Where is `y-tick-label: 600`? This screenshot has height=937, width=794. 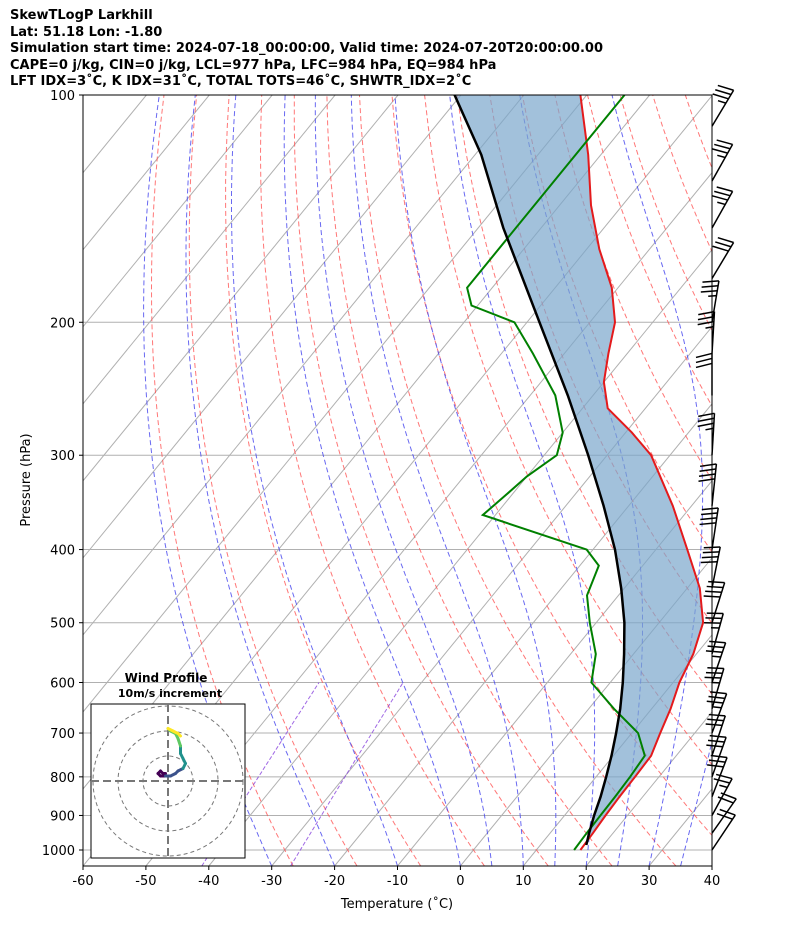 y-tick-label: 600 is located at coordinates (62, 684).